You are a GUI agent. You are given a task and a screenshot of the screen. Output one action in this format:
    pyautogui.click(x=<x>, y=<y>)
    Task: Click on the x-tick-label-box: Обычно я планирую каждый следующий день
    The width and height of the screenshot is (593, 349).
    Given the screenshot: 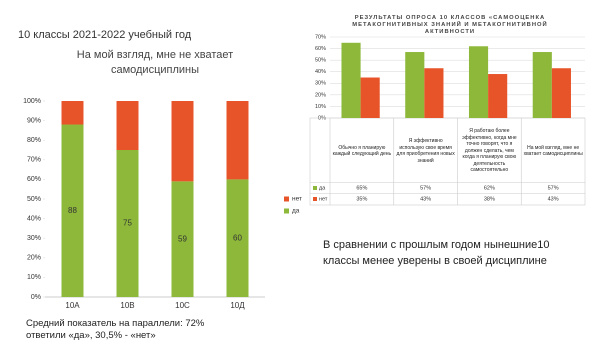 What is the action you would take?
    pyautogui.click(x=362, y=151)
    